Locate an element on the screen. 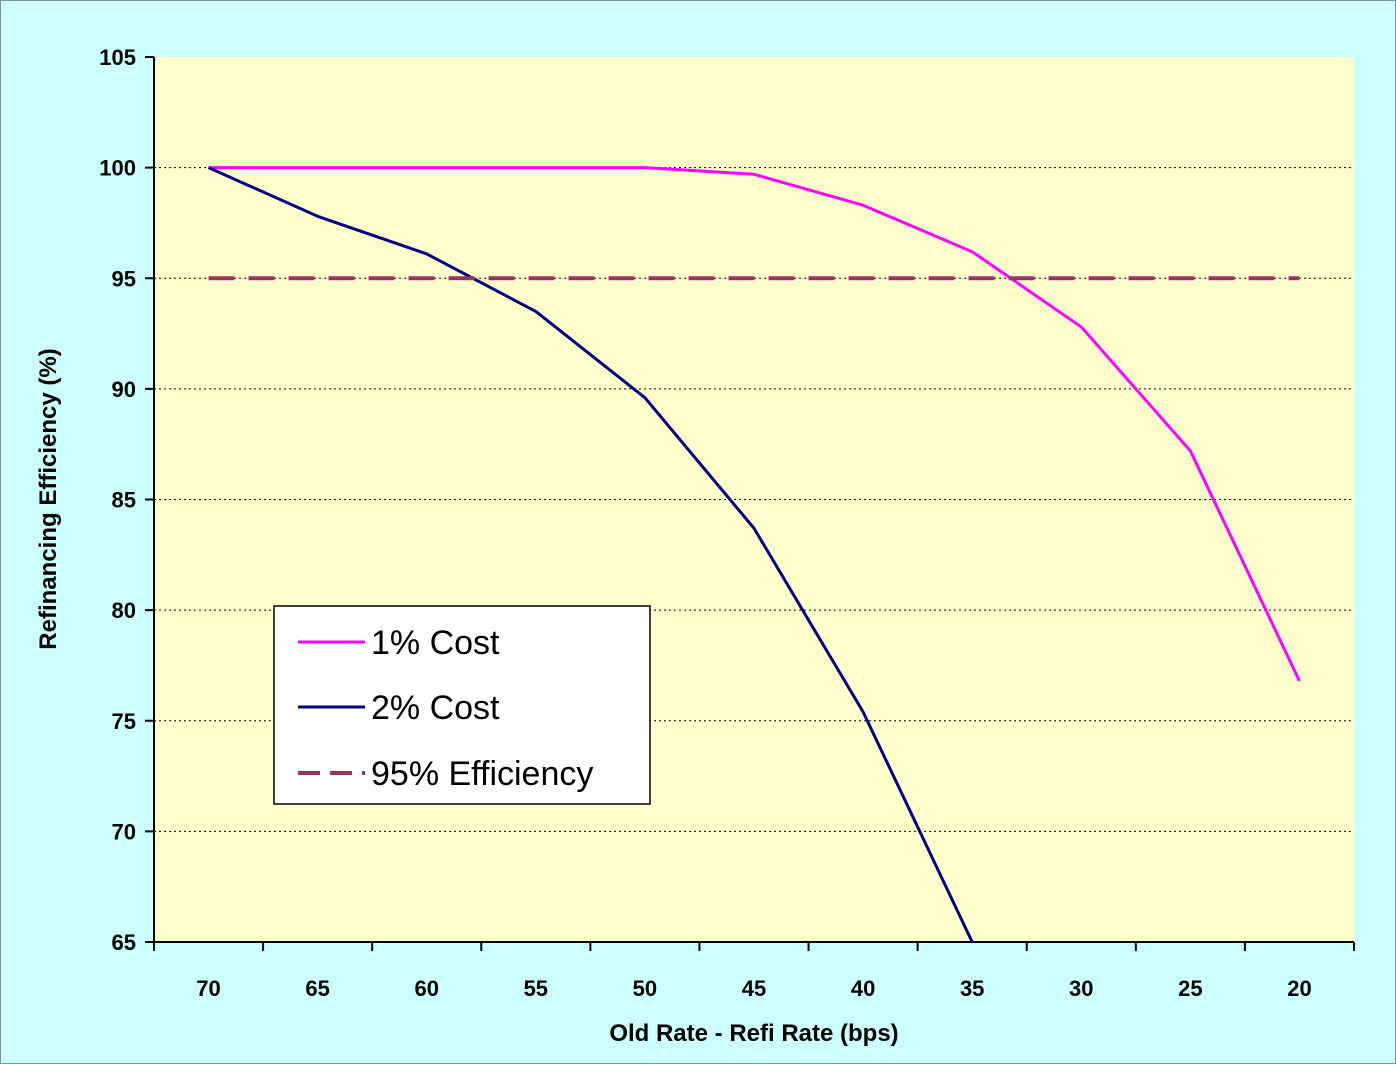 The height and width of the screenshot is (1065, 1396). y-tick-label: 65 is located at coordinates (124, 942).